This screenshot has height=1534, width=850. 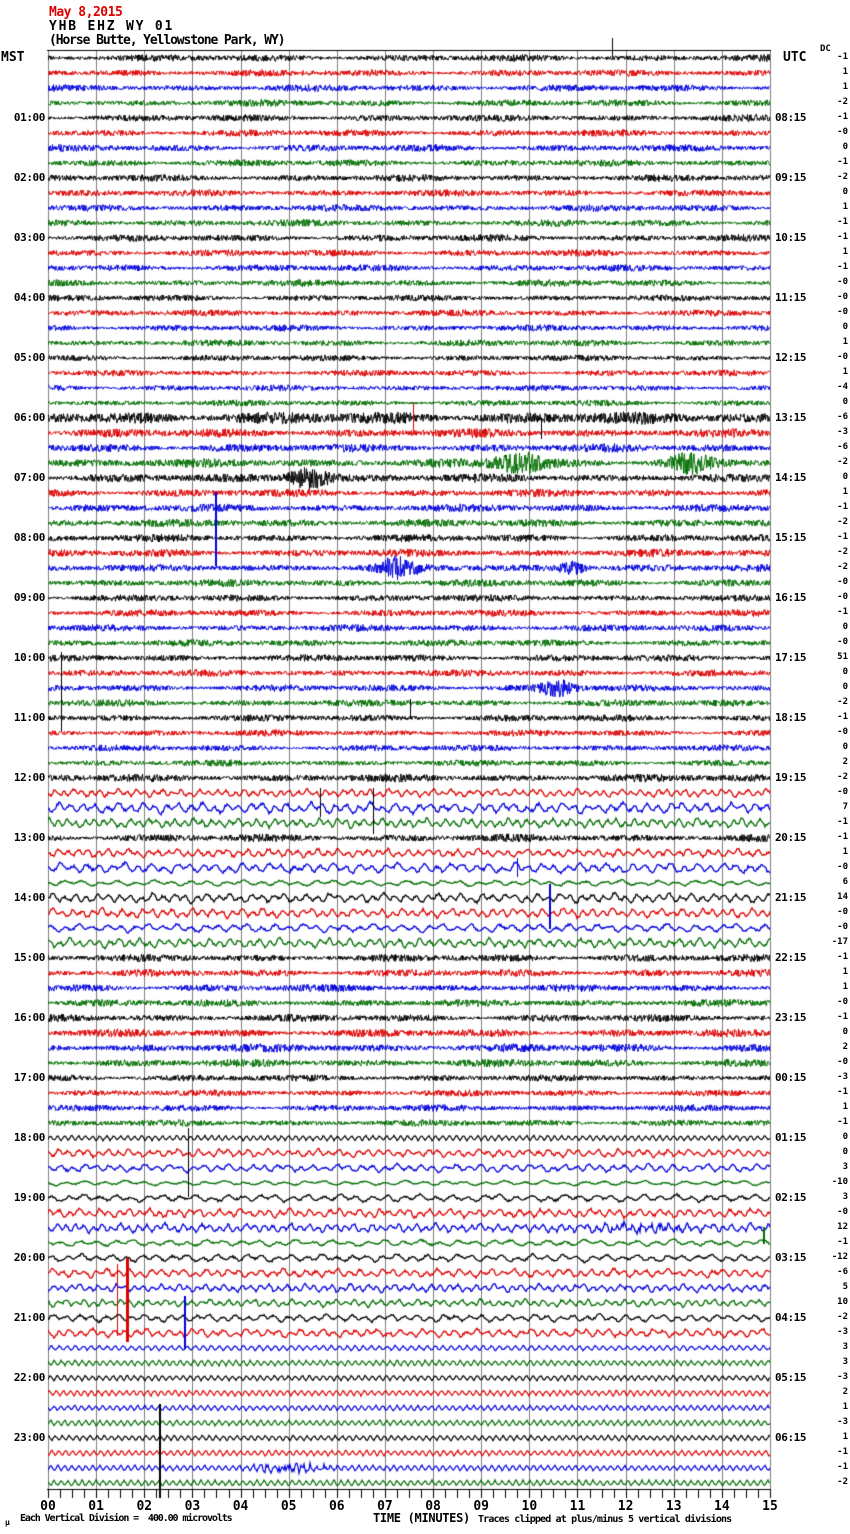 What do you see at coordinates (288, 1506) in the screenshot?
I see `x-axis-label: 05` at bounding box center [288, 1506].